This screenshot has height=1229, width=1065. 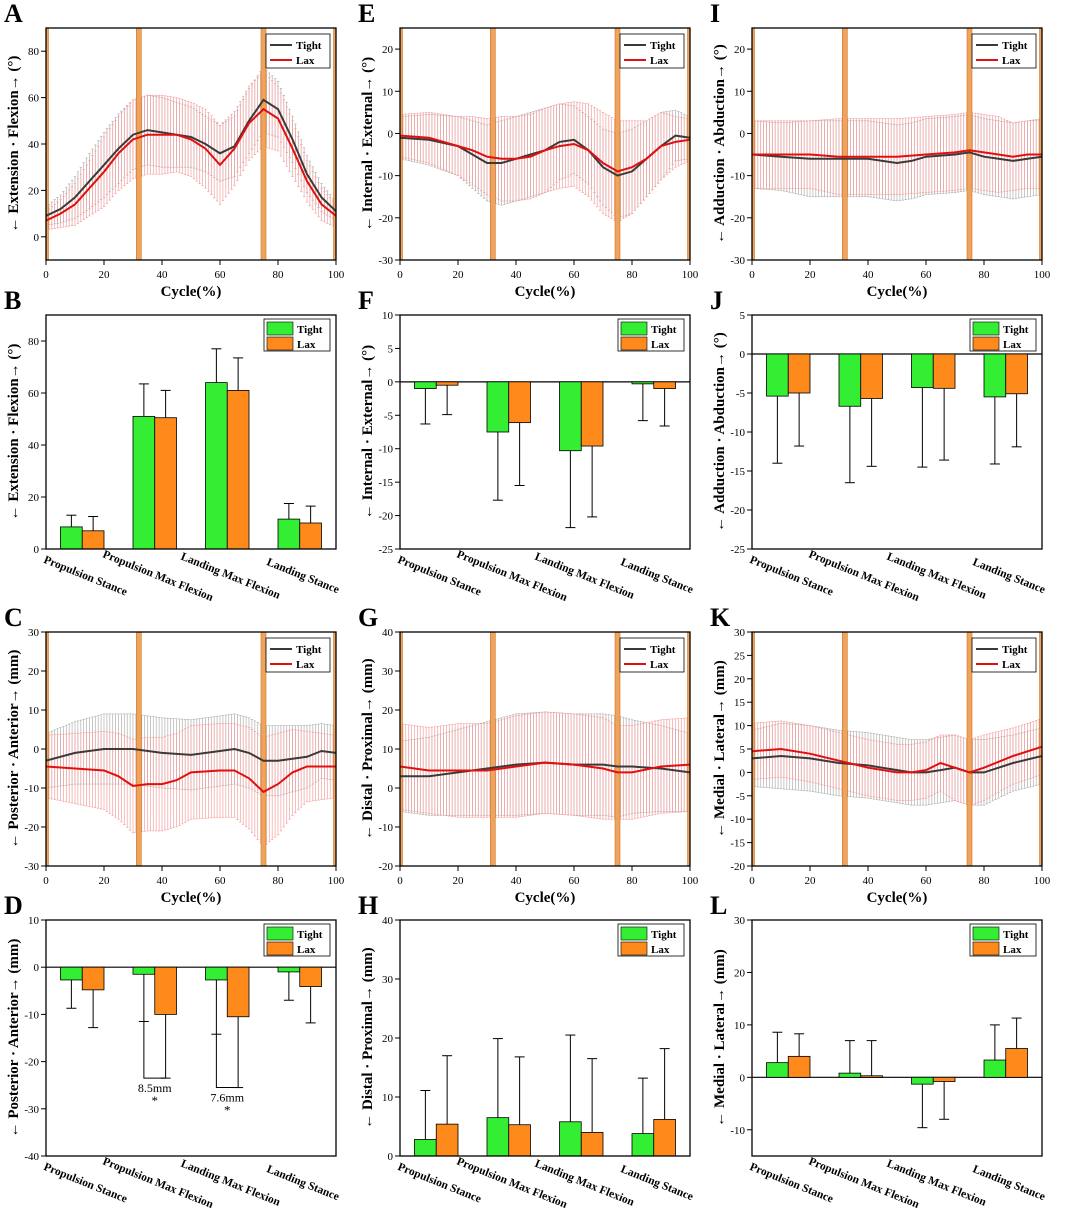 I want to click on y-tick-label: 60, so click(x=34, y=394).